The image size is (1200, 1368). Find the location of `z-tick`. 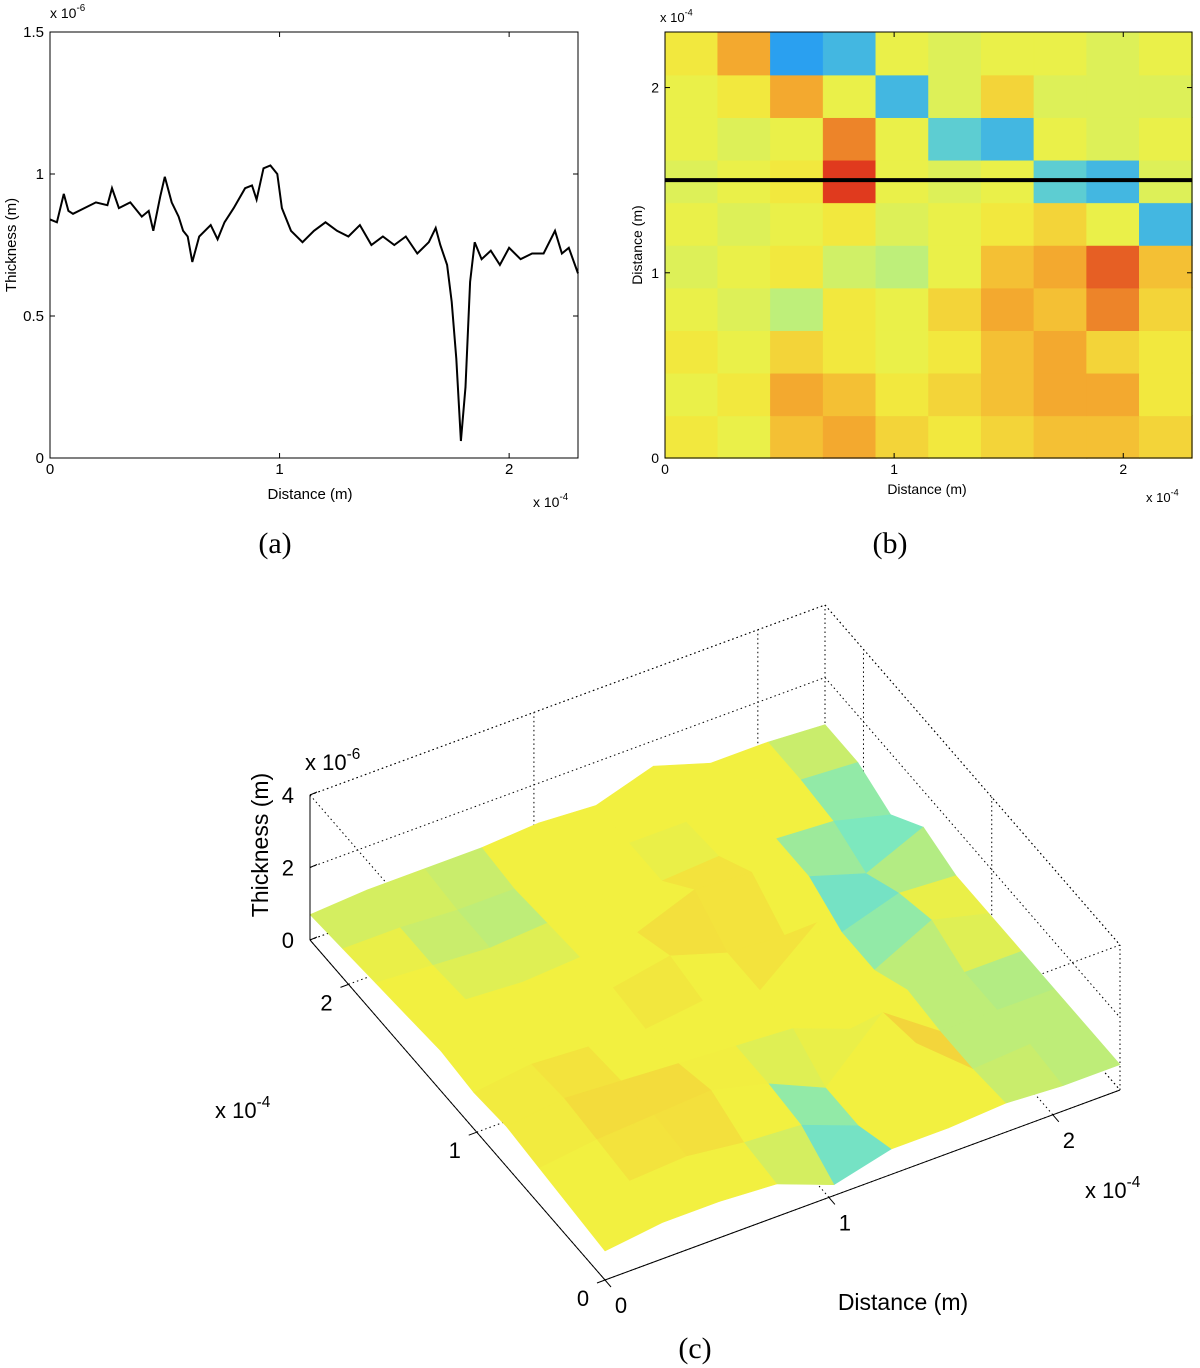

z-tick is located at coordinates (313, 938).